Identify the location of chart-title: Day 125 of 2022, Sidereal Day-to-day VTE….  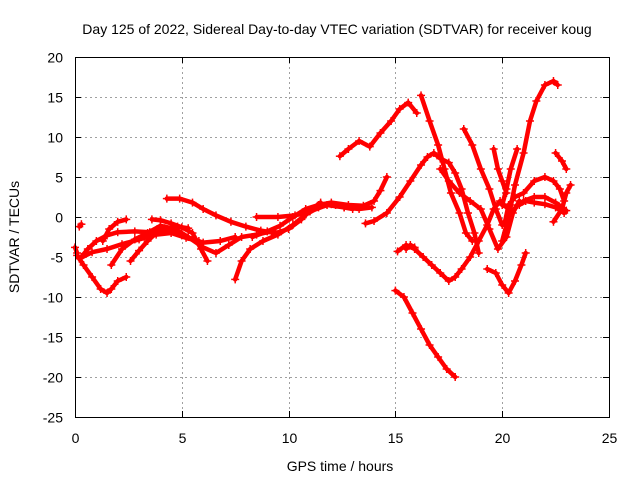
(336, 29).